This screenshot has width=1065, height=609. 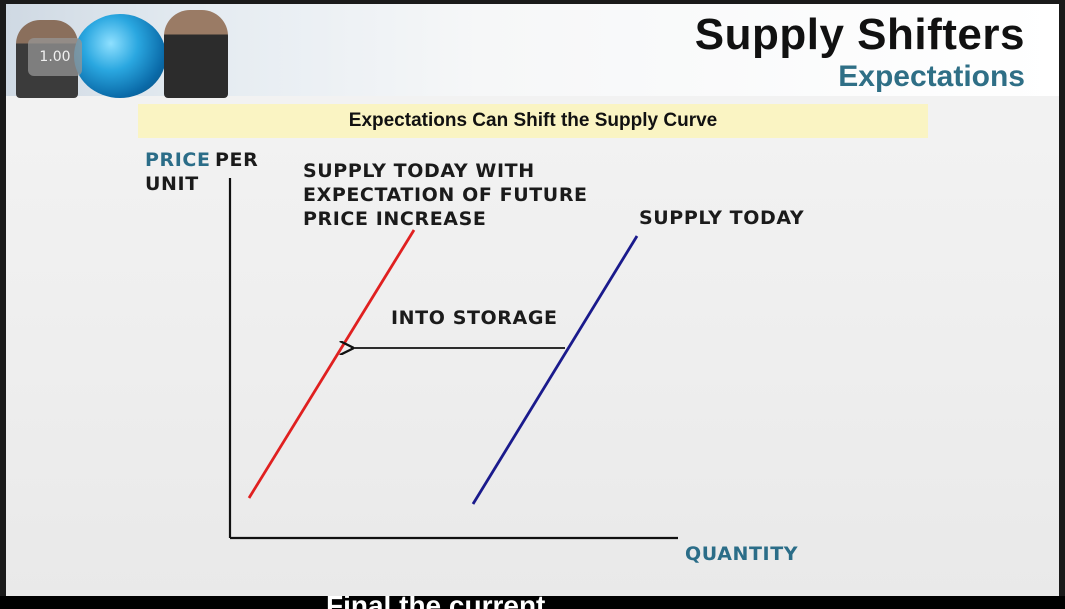 What do you see at coordinates (741, 554) in the screenshot?
I see `x-axis-label: QUANTITY` at bounding box center [741, 554].